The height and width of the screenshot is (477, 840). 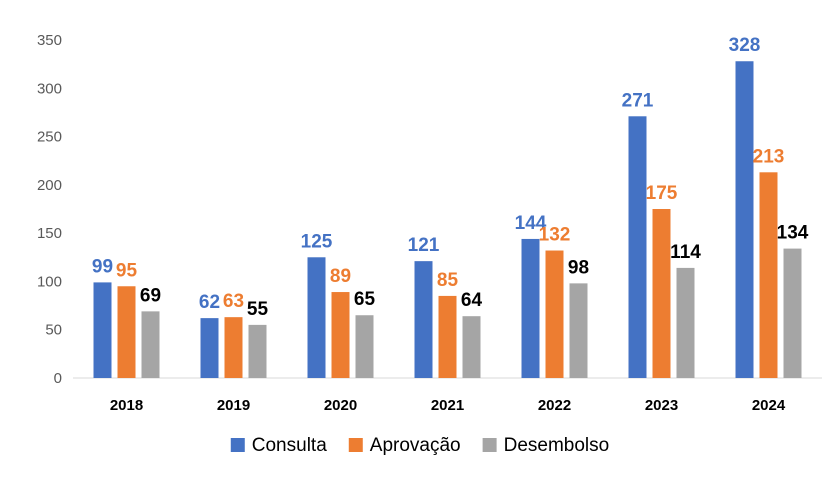 What do you see at coordinates (745, 45) in the screenshot?
I see `data-label: 328` at bounding box center [745, 45].